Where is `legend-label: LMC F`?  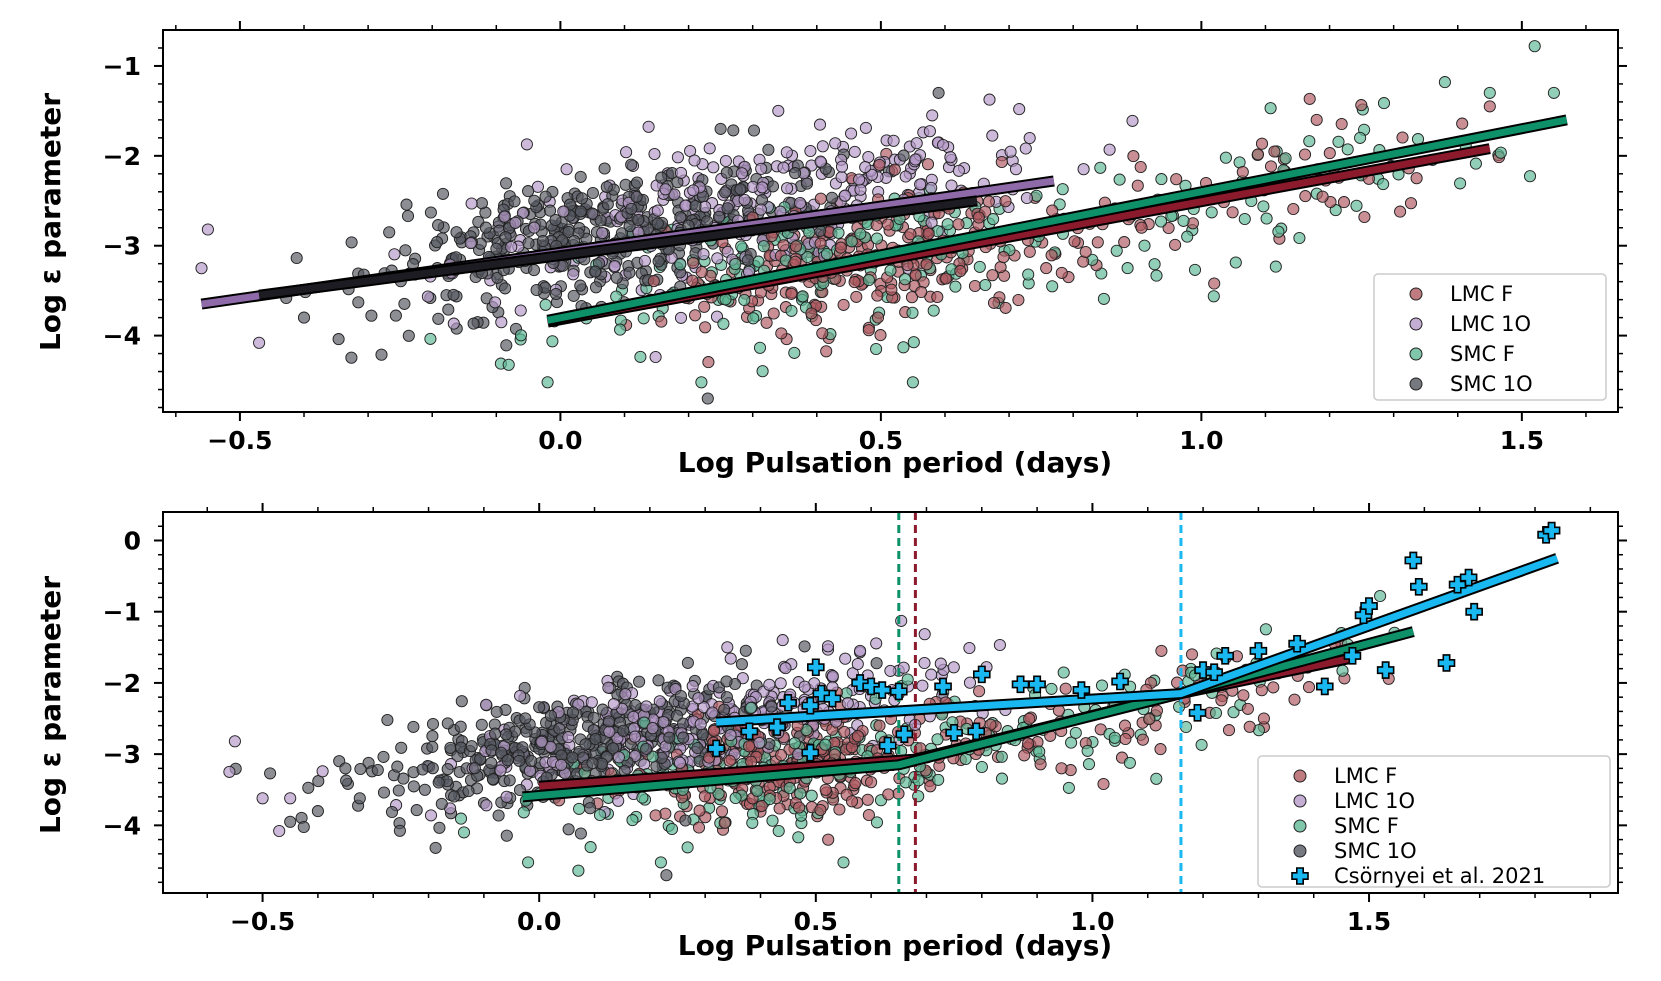
legend-label: LMC F is located at coordinates (1481, 294).